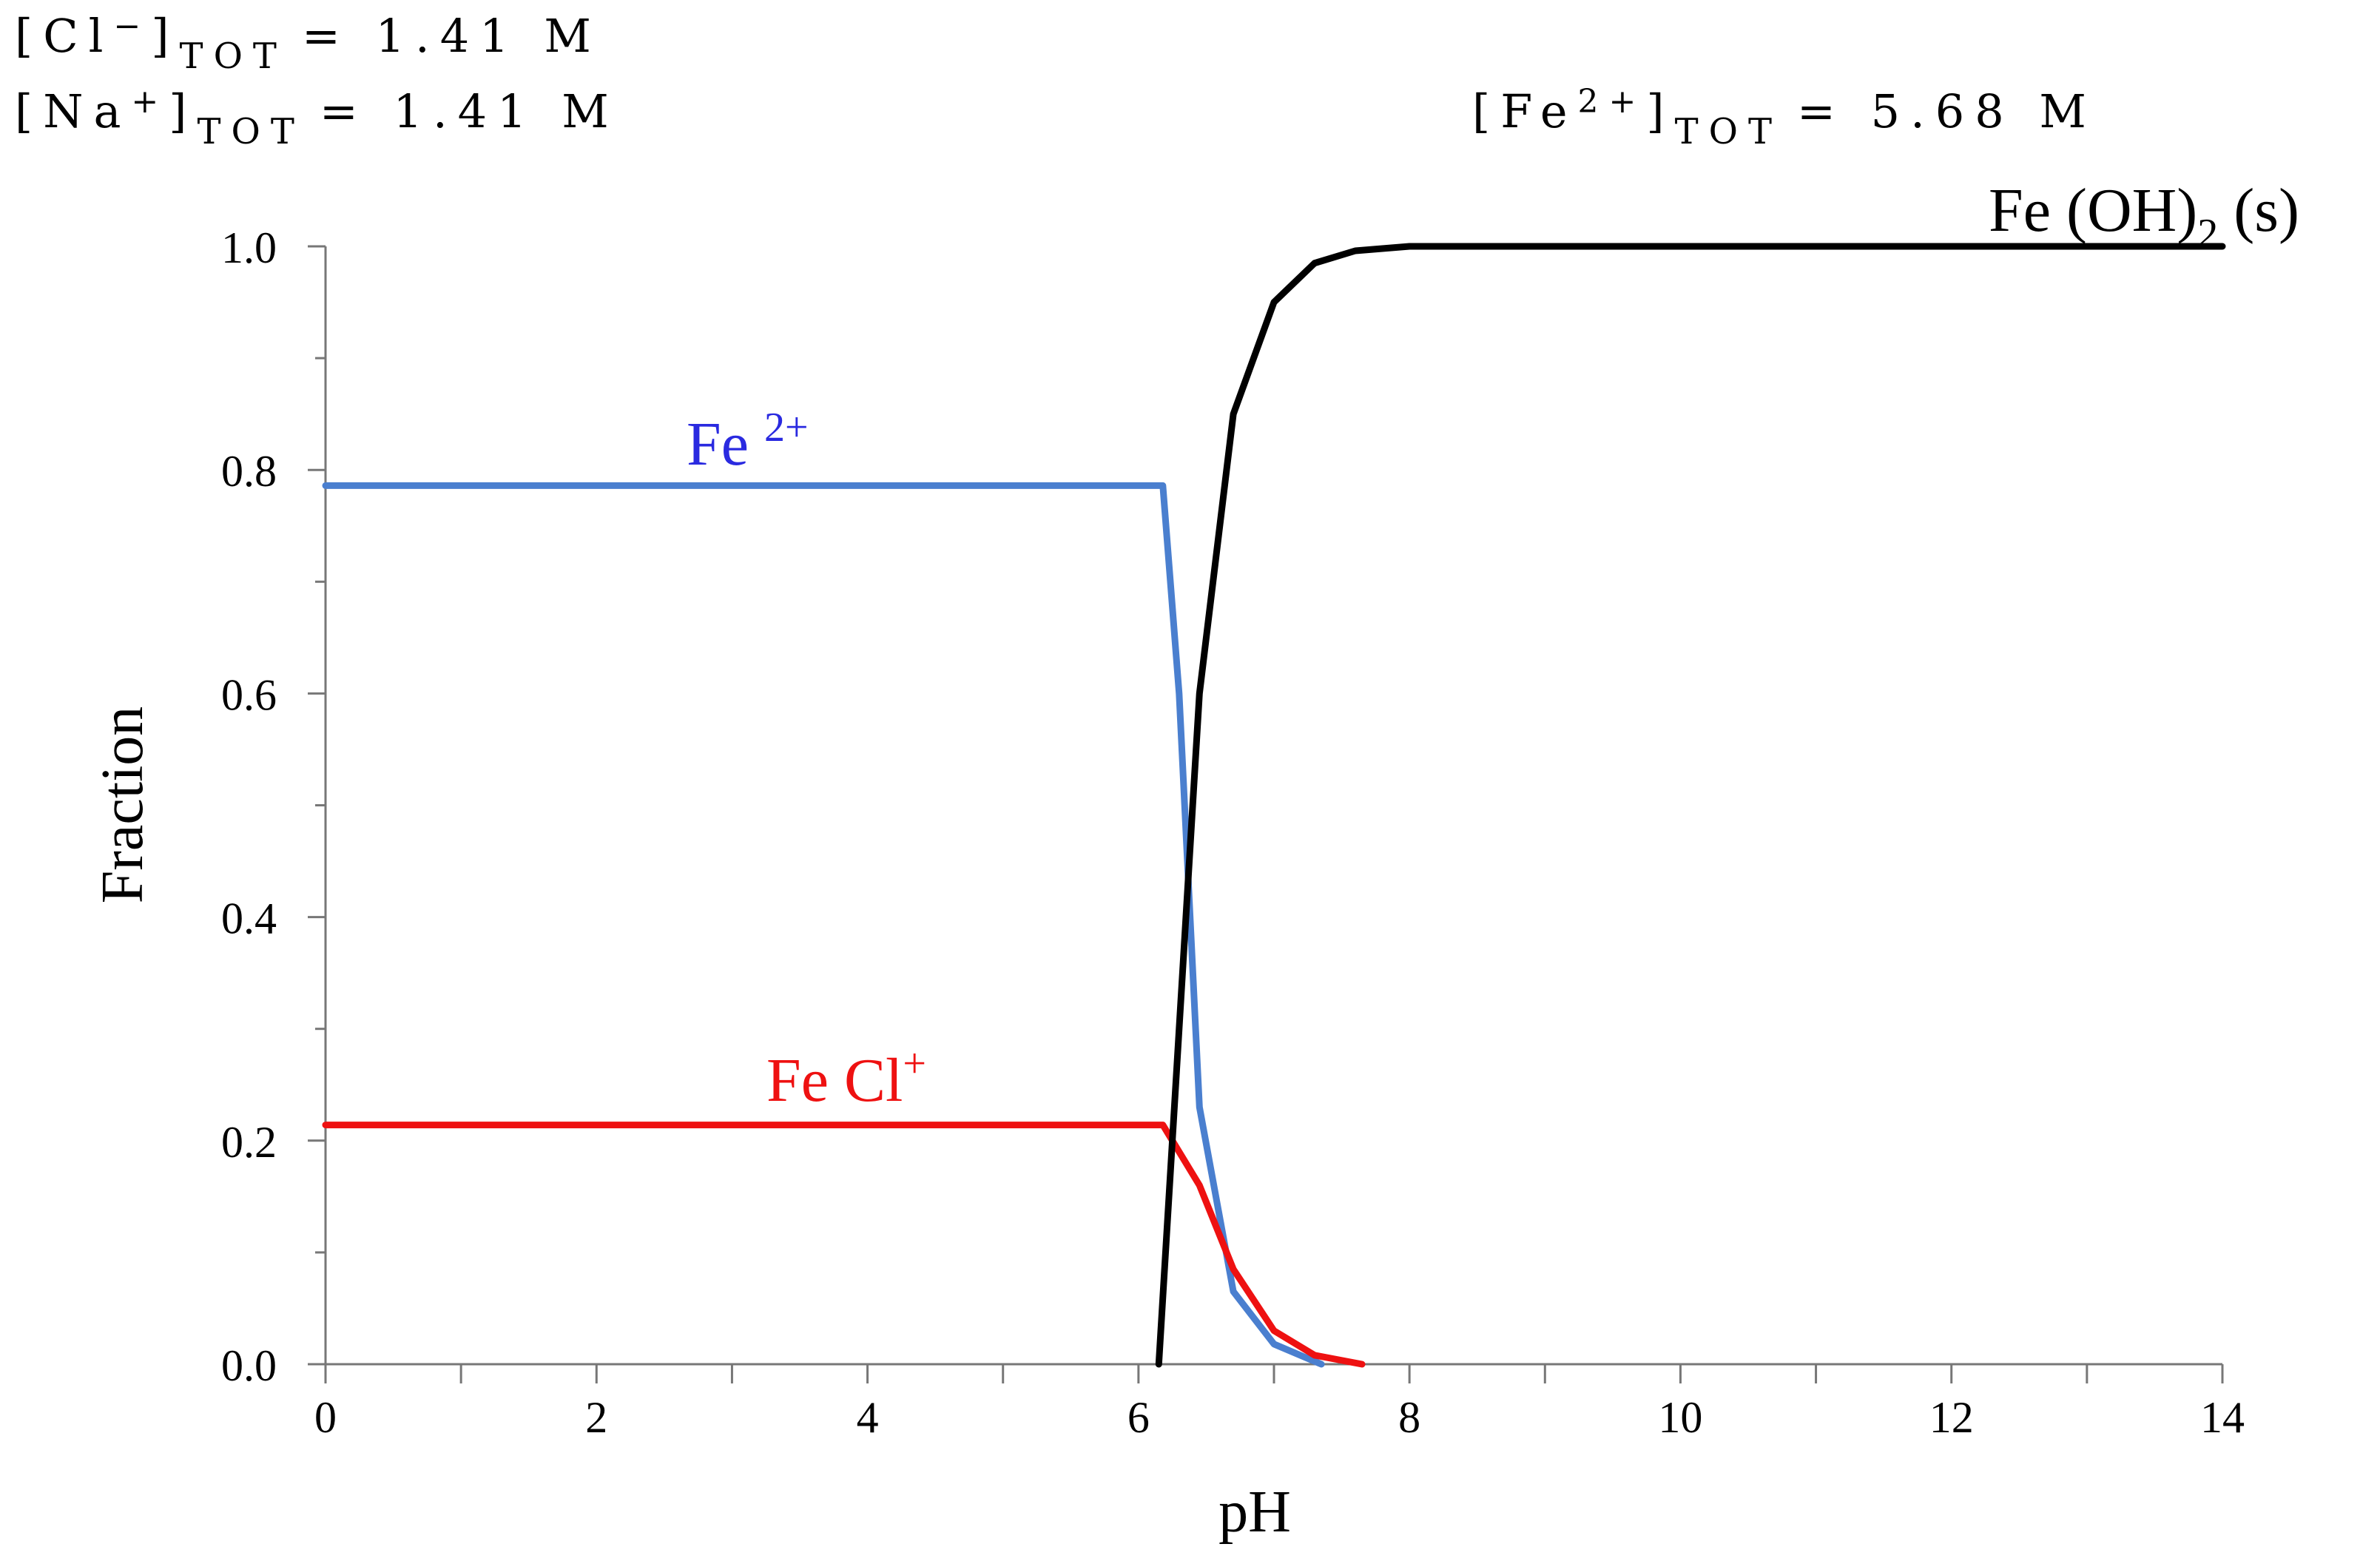 Image resolution: width=2380 pixels, height=1561 pixels. I want to click on x-tick-label-3: 6, so click(1139, 1417).